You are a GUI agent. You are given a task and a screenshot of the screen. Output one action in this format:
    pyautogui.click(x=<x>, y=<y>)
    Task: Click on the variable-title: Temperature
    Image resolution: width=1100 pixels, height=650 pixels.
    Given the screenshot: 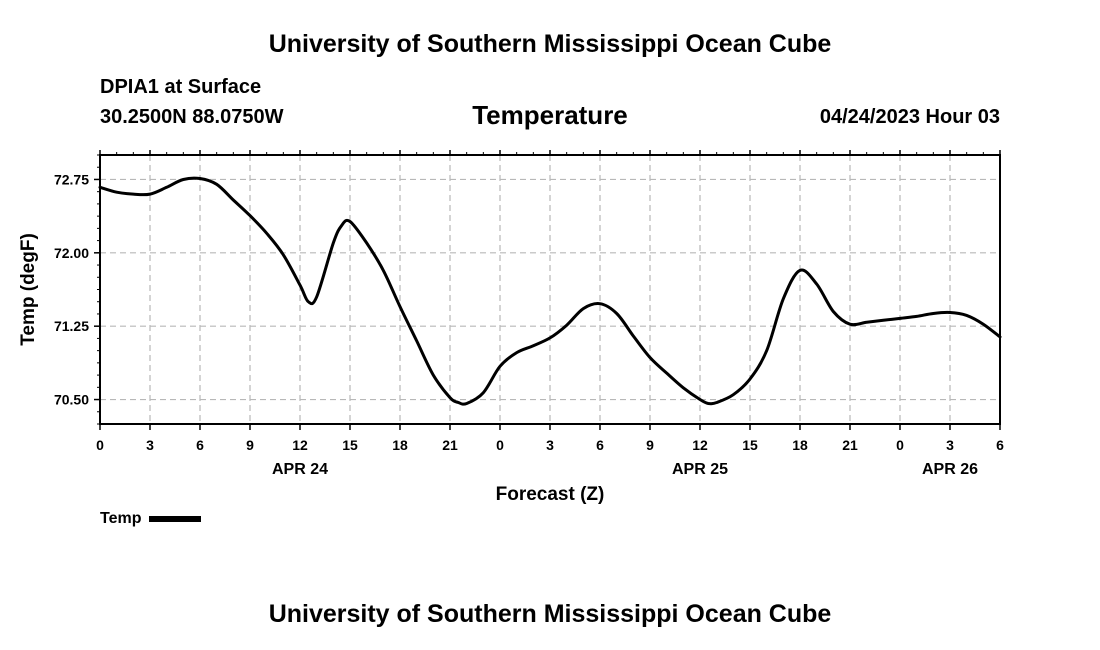 What is the action you would take?
    pyautogui.click(x=550, y=115)
    